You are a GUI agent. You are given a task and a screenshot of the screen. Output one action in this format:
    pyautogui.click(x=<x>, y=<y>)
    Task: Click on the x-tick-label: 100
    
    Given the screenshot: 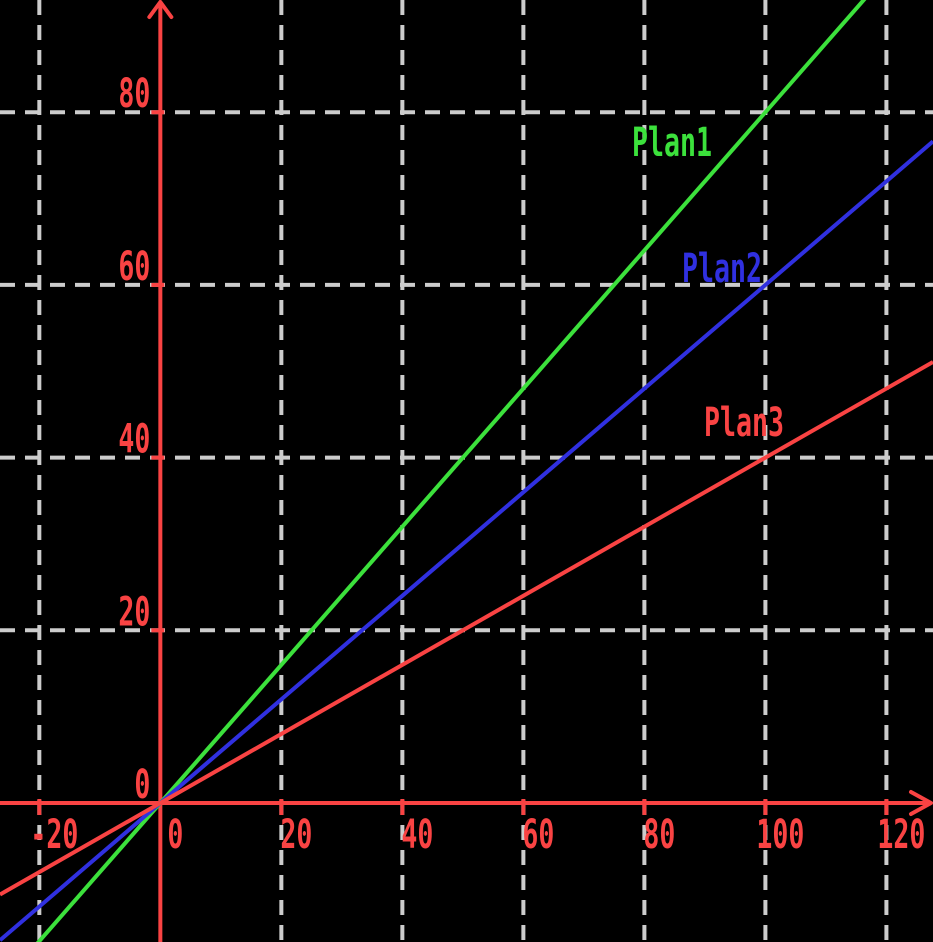 What is the action you would take?
    pyautogui.click(x=780, y=835)
    